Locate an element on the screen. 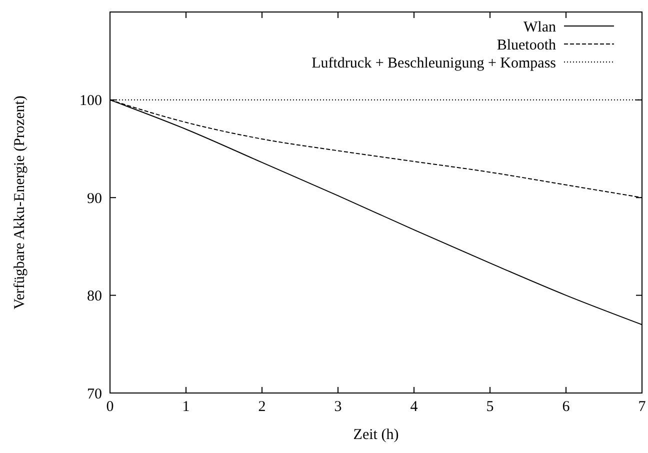 The height and width of the screenshot is (453, 648). x-tick-label: 1 is located at coordinates (186, 407).